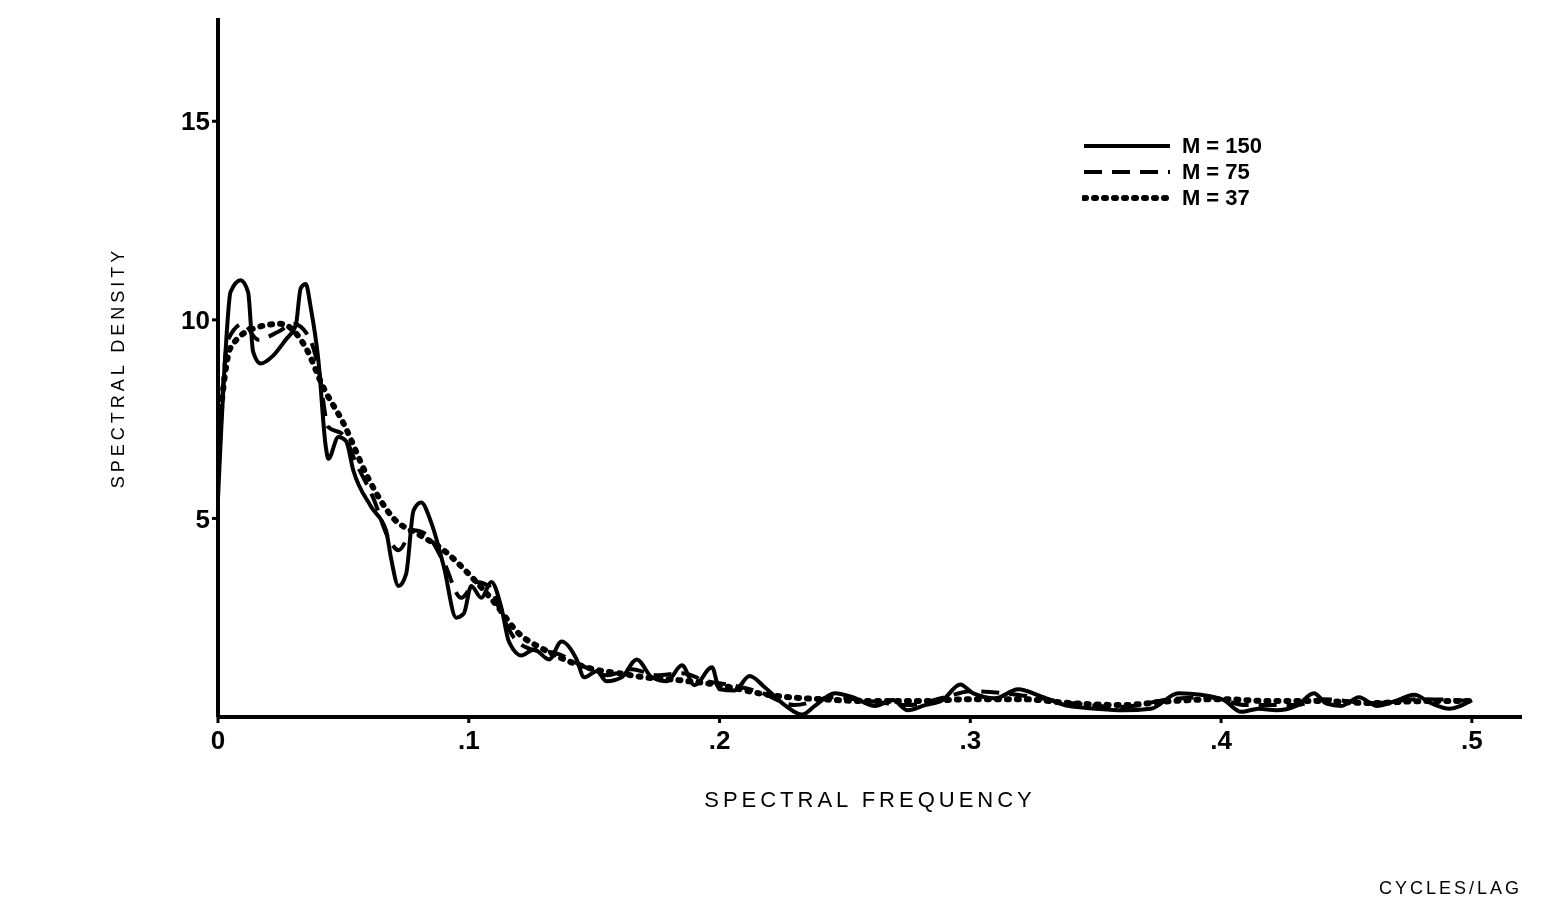  I want to click on text: CYCLES/LAG, so click(1450, 888).